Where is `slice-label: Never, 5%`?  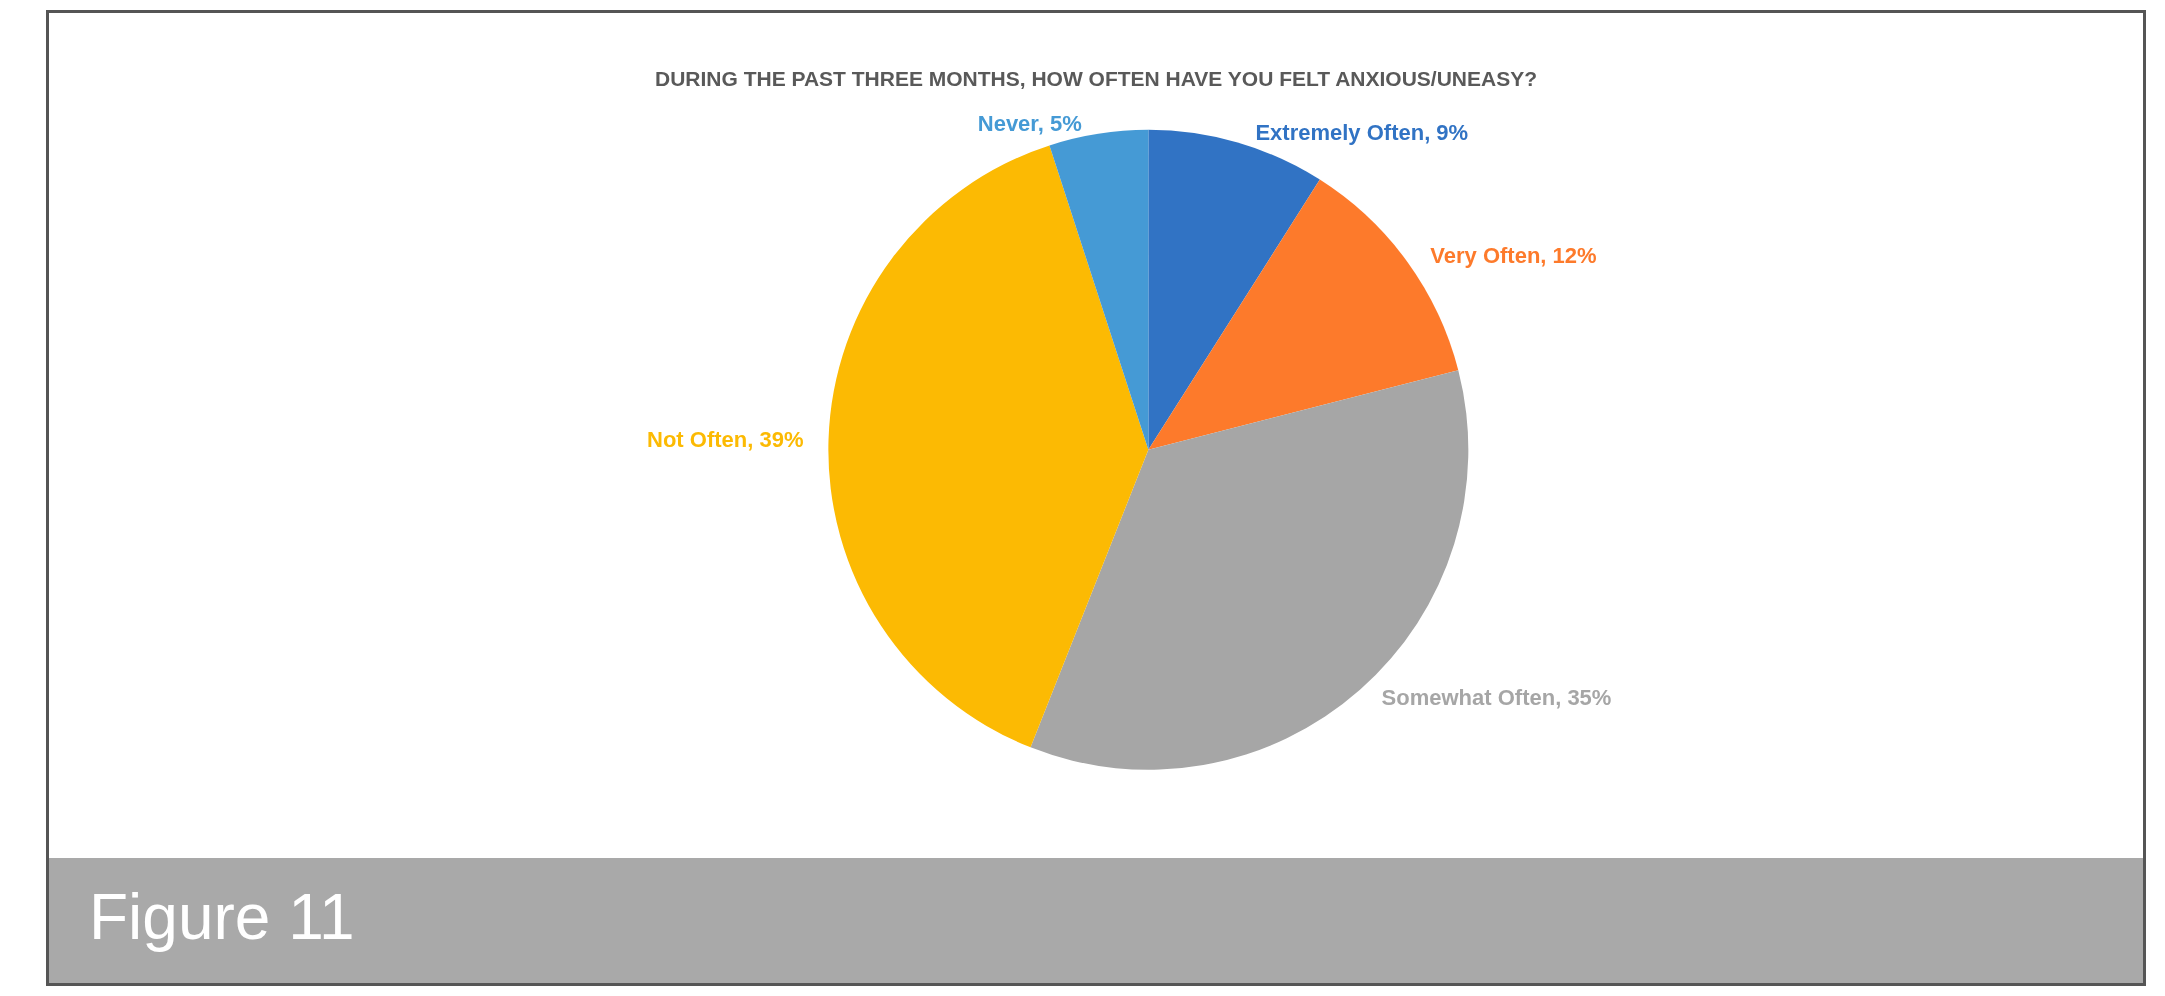 slice-label: Never, 5% is located at coordinates (1029, 124).